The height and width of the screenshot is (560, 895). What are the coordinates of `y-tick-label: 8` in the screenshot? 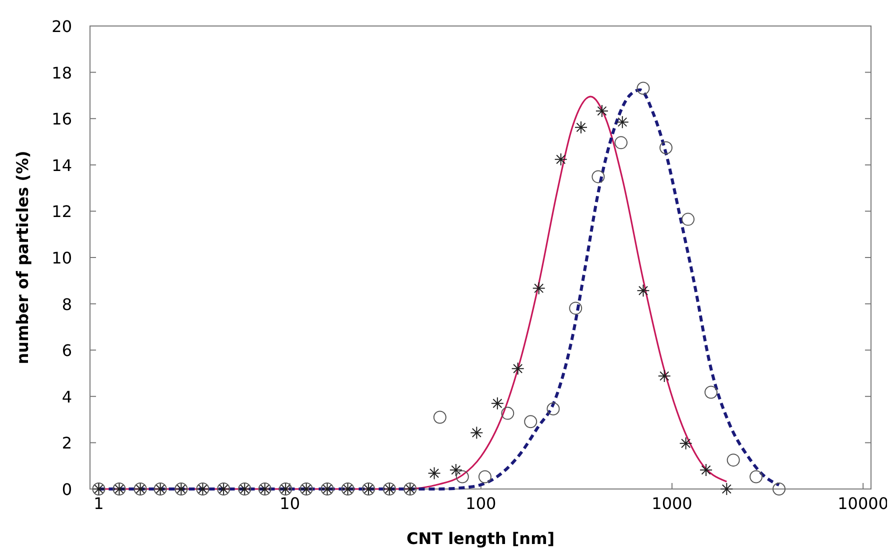 It's located at (67, 304).